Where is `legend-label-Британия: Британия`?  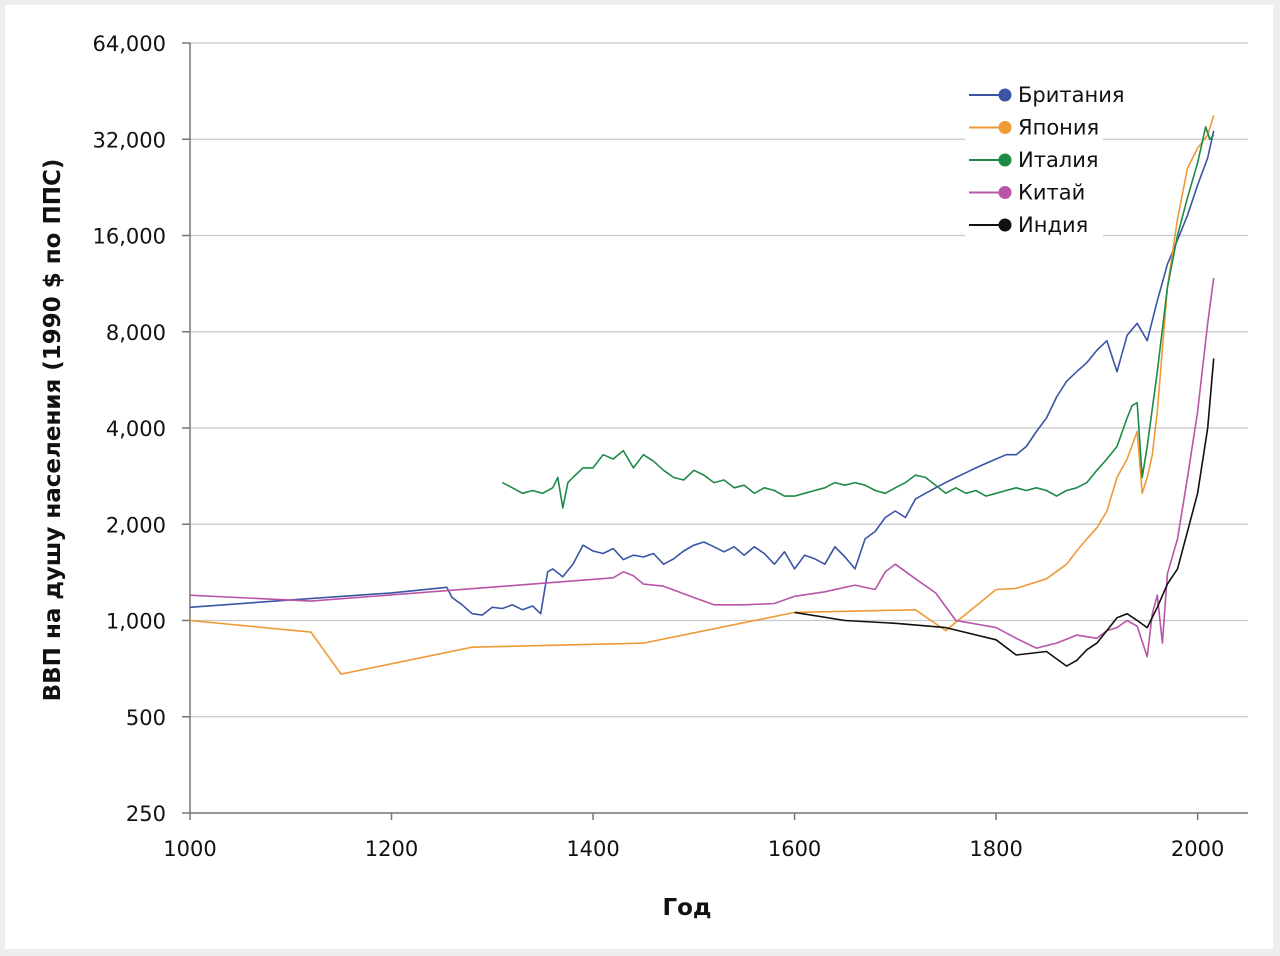 legend-label-Британия: Британия is located at coordinates (1071, 95).